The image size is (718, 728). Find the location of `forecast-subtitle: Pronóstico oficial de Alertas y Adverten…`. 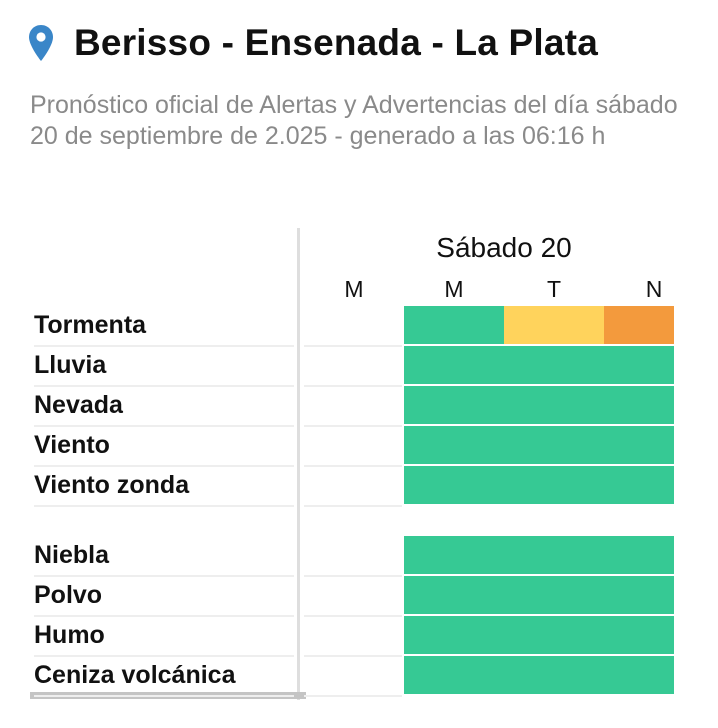

forecast-subtitle: Pronóstico oficial de Alertas y Adverten… is located at coordinates (354, 120).